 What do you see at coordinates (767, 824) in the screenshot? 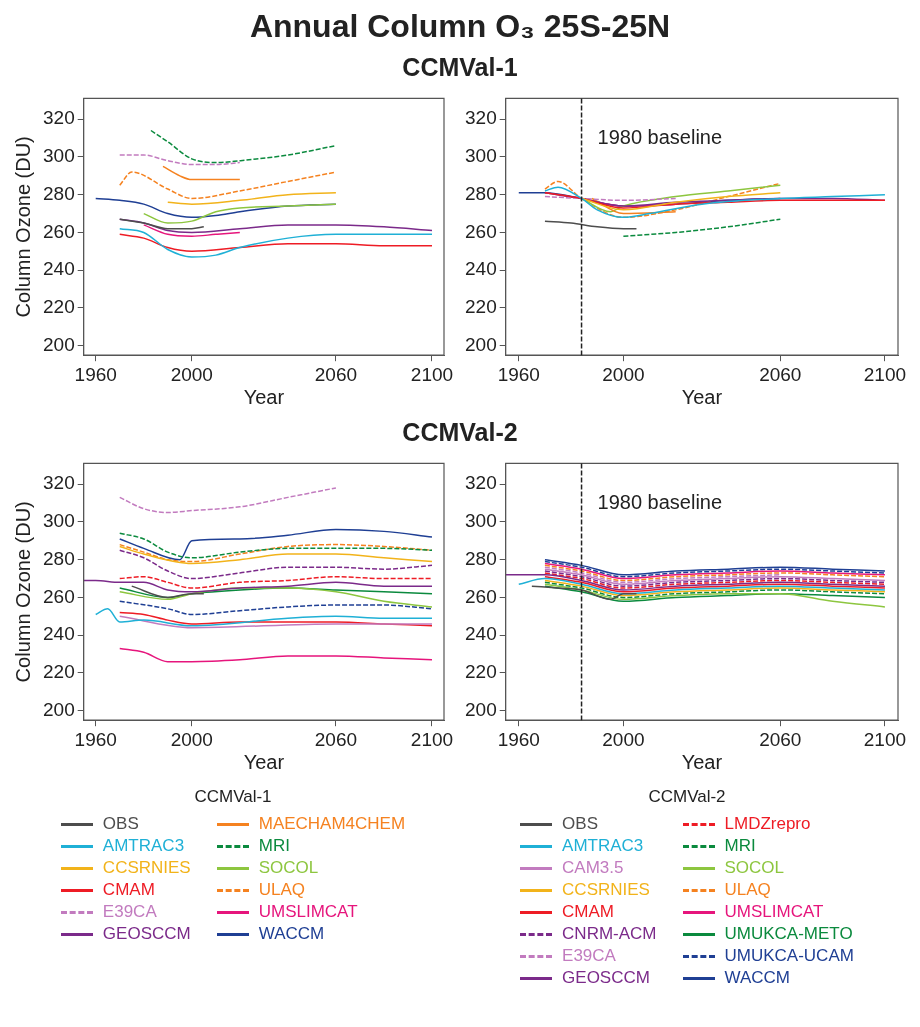
I see `legend-label: LMDZrepro` at bounding box center [767, 824].